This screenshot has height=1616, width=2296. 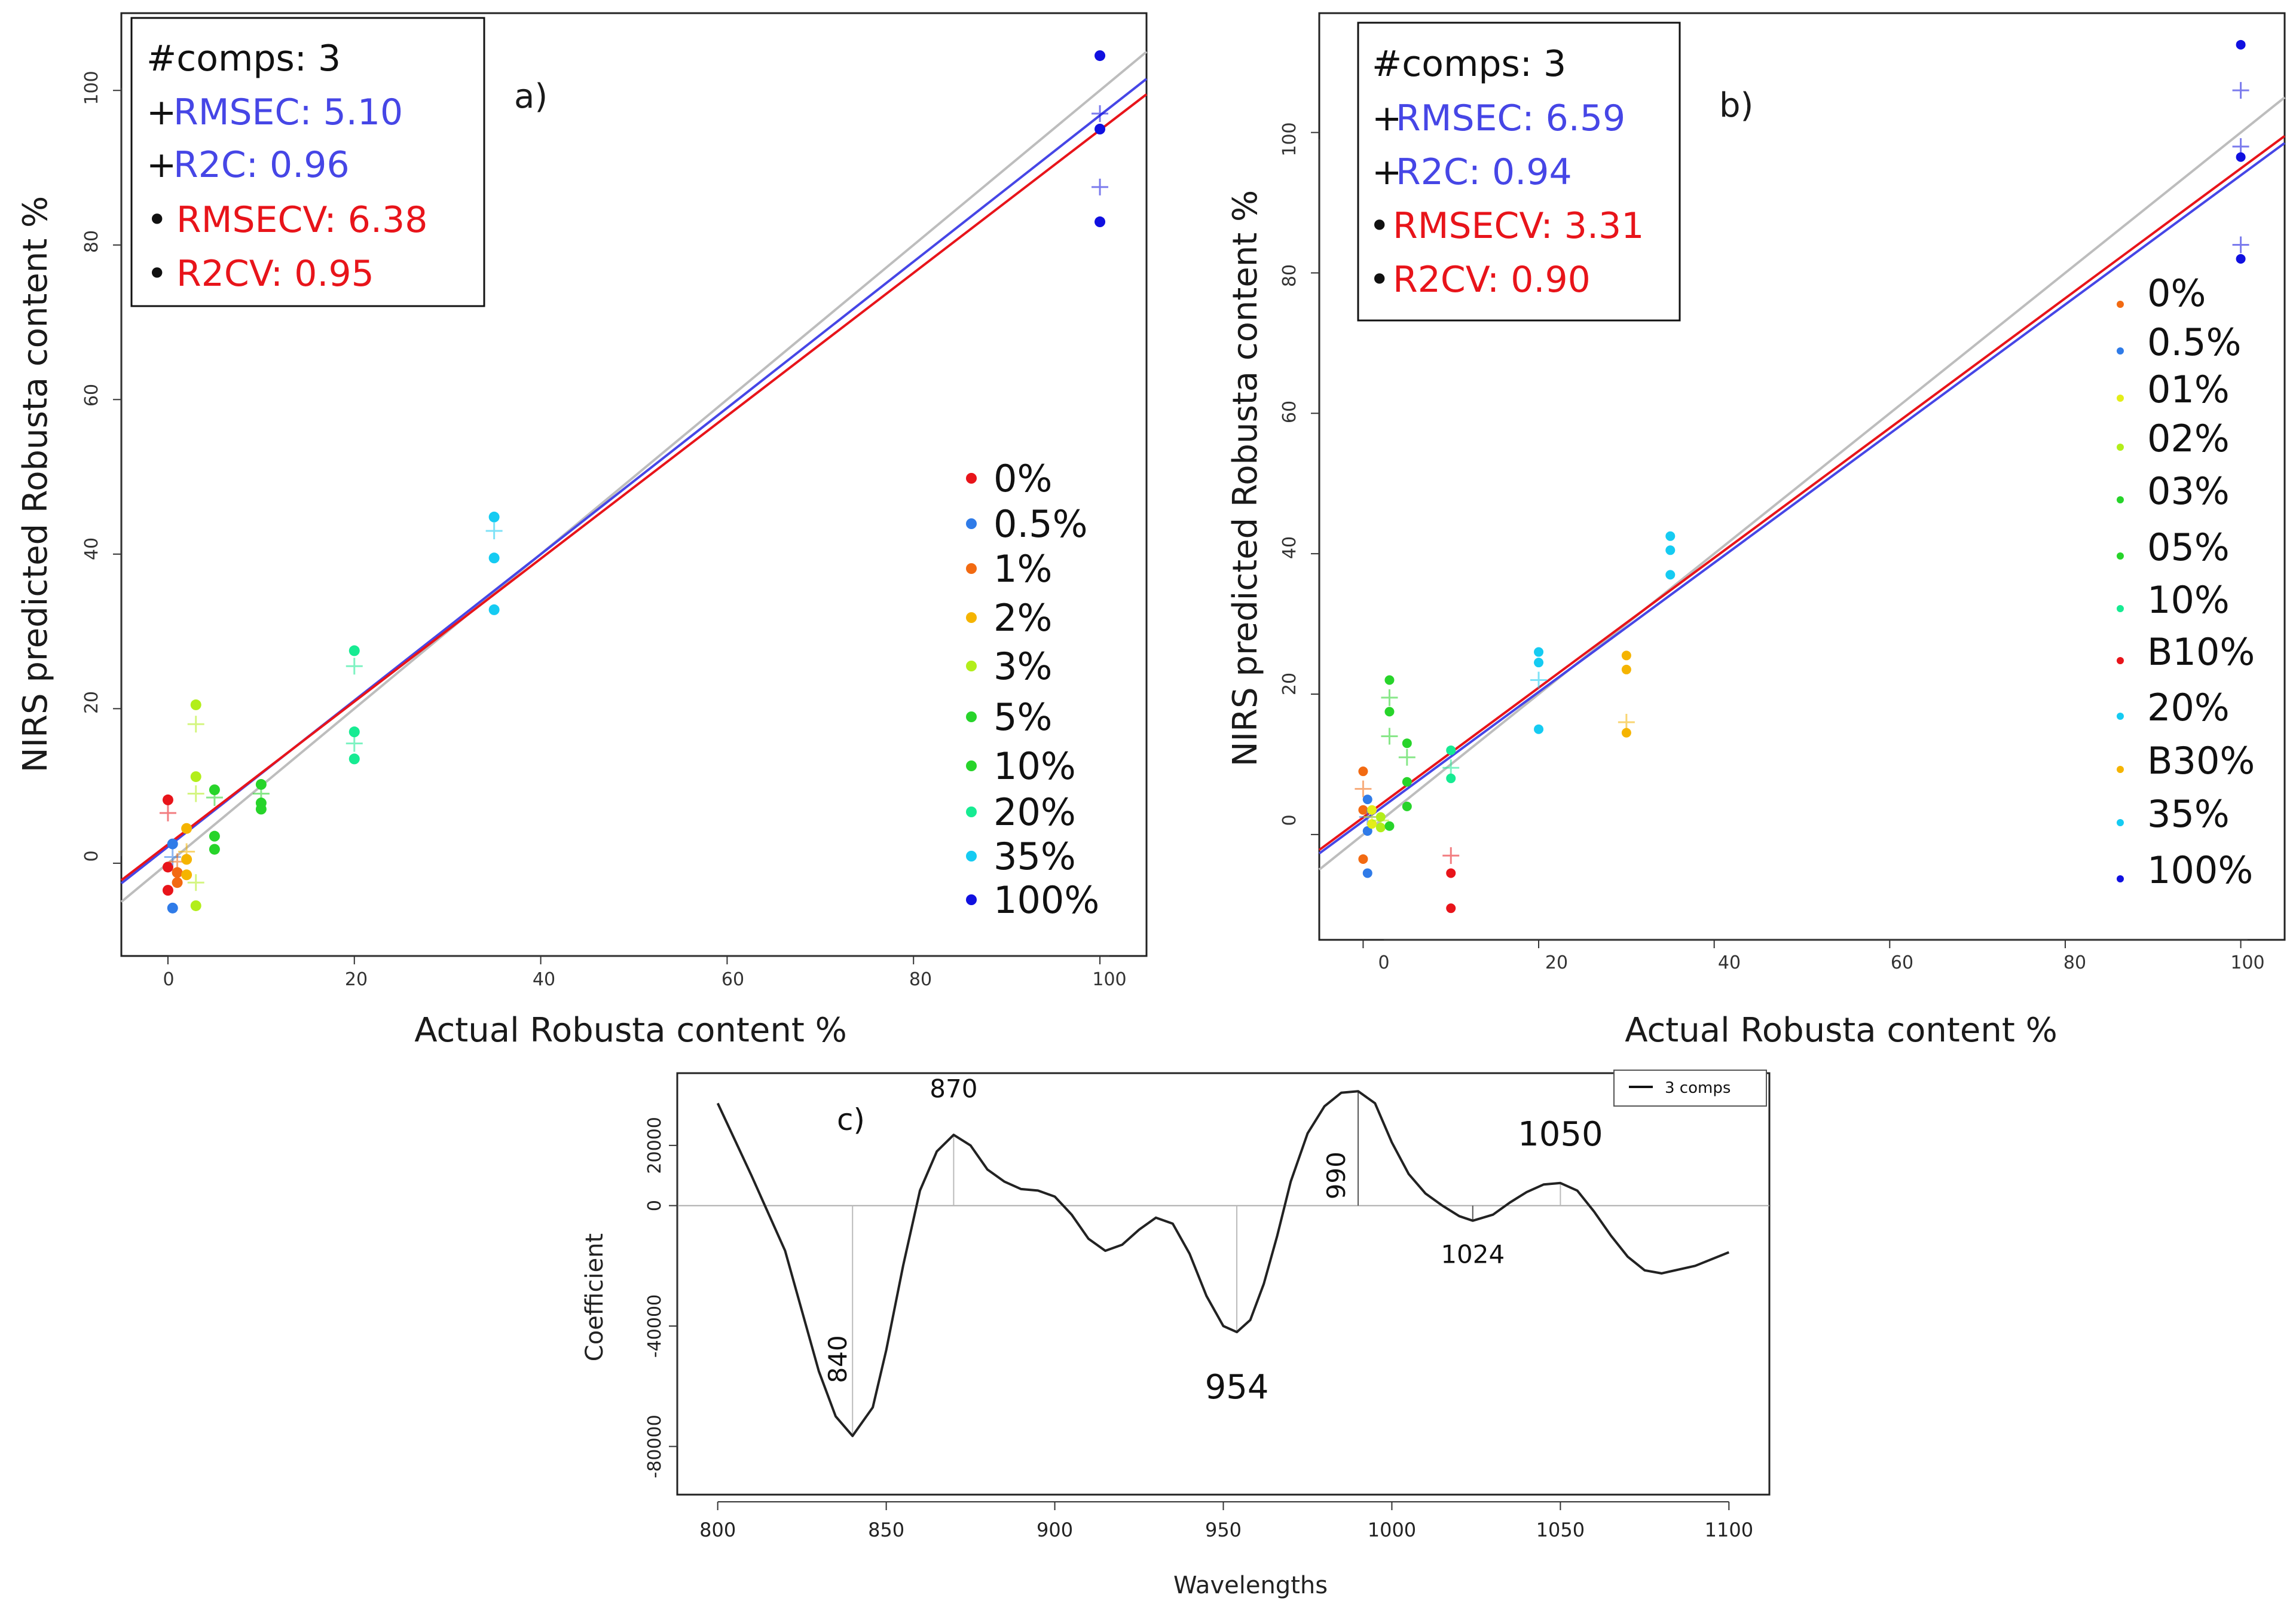 What do you see at coordinates (91, 88) in the screenshot?
I see `y-tick-label: 100` at bounding box center [91, 88].